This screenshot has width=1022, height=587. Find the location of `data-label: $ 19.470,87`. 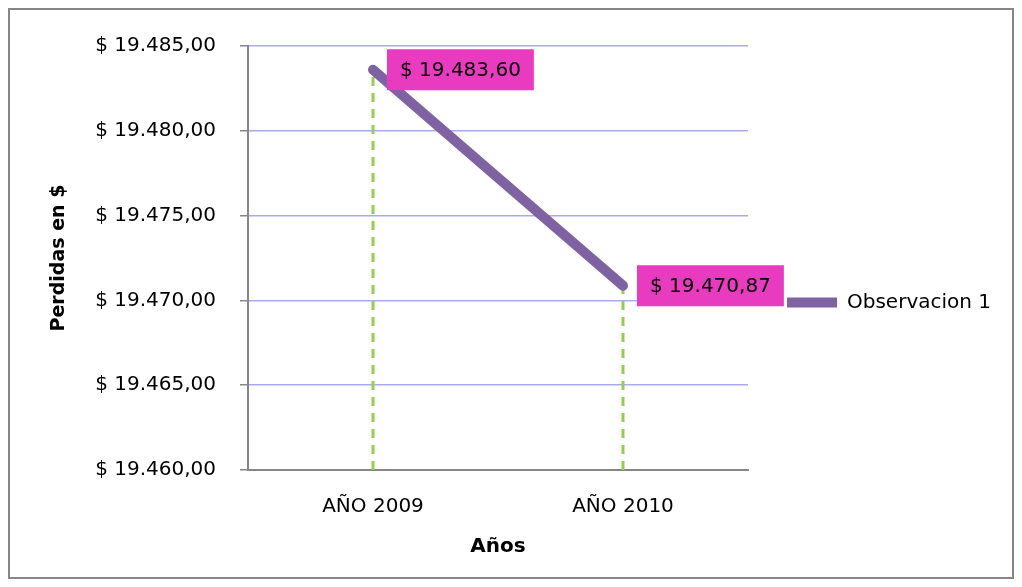

data-label: $ 19.470,87 is located at coordinates (710, 284).